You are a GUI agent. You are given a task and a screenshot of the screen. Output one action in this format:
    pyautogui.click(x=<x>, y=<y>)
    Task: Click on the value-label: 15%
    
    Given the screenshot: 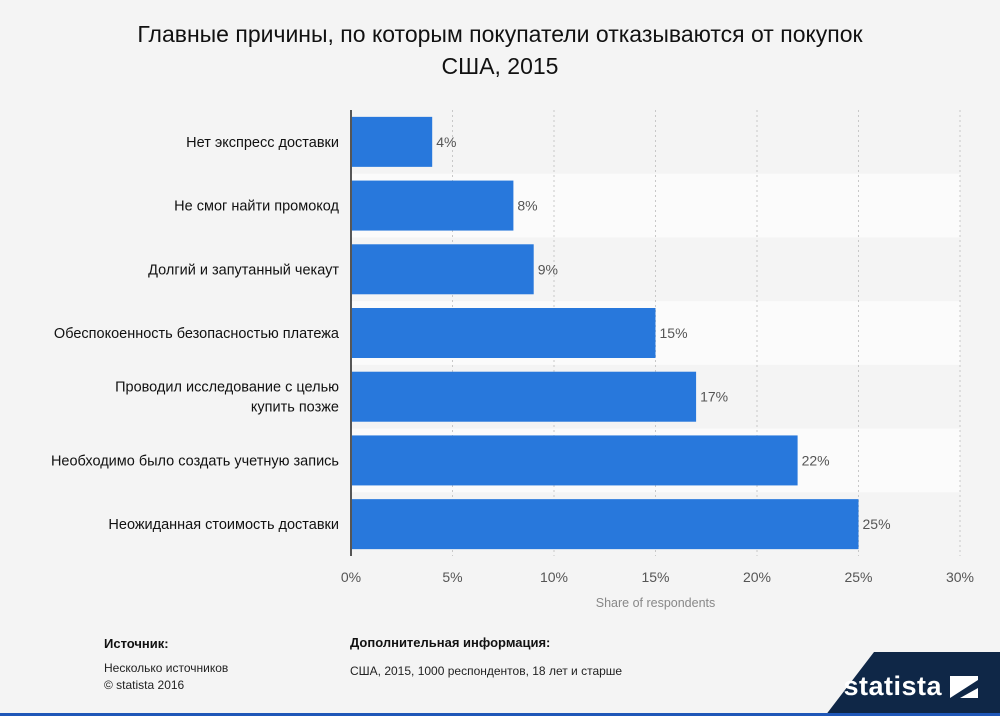 What is the action you would take?
    pyautogui.click(x=674, y=333)
    